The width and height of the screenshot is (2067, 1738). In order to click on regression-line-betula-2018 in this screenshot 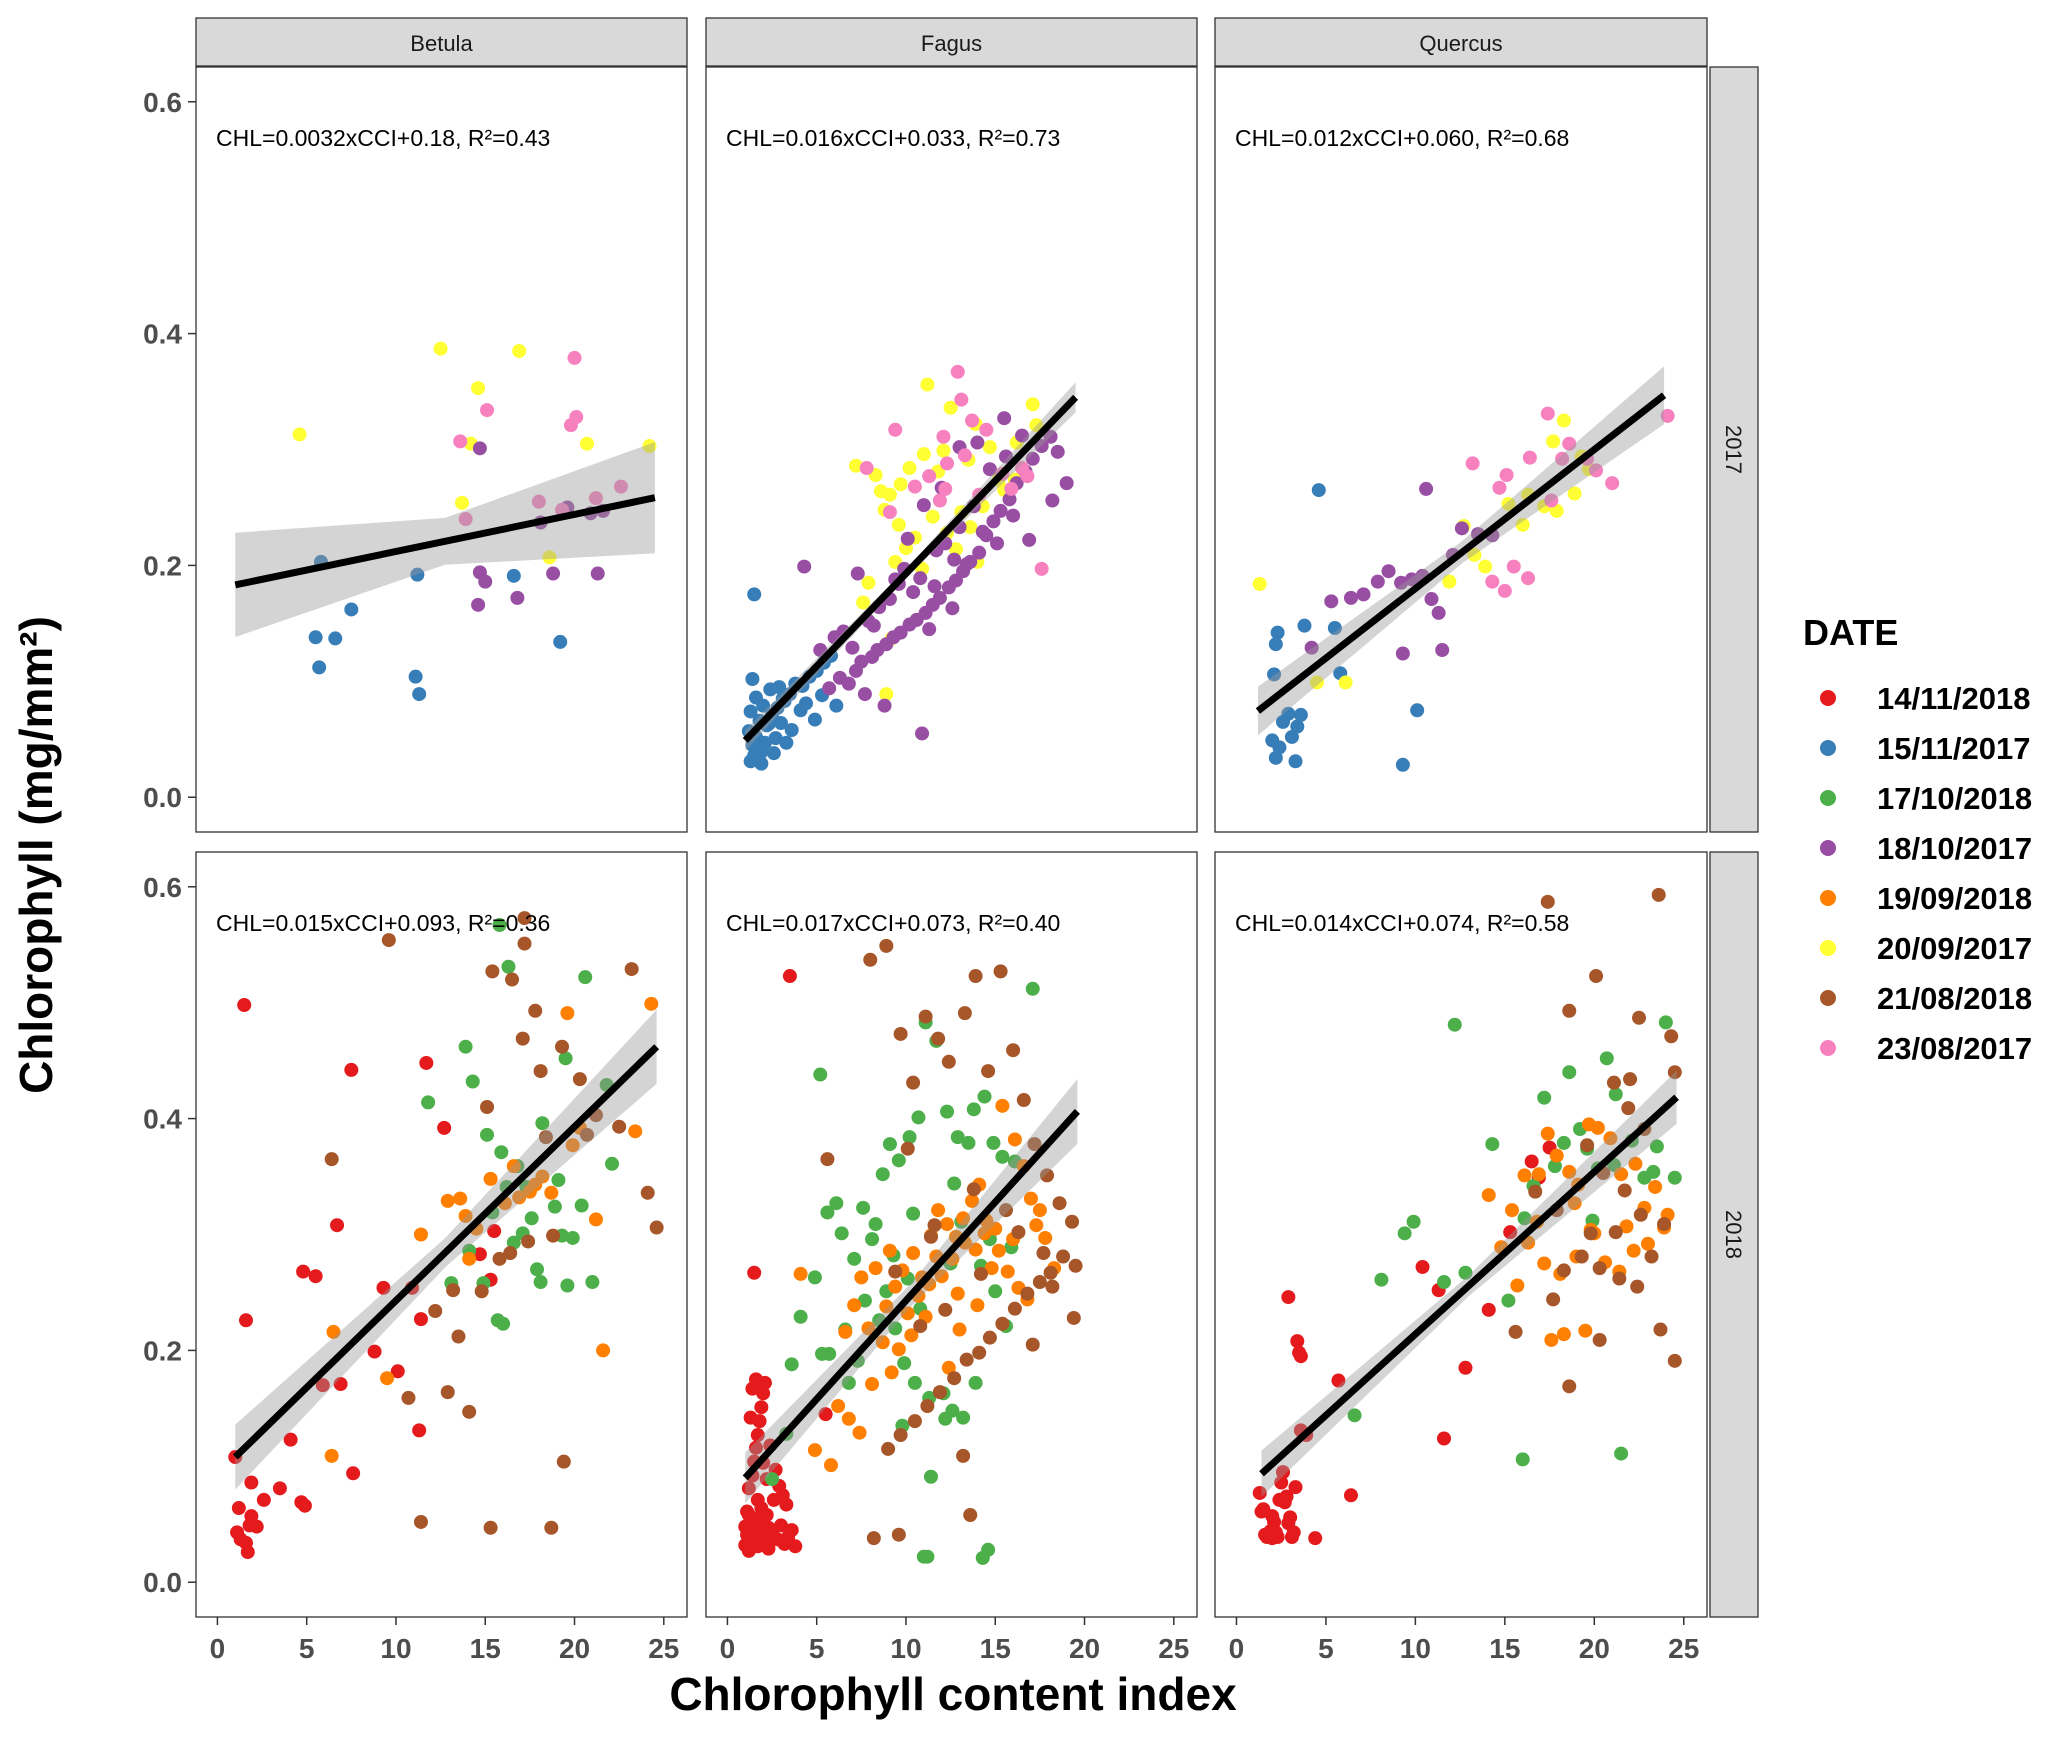, I will do `click(446, 1252)`.